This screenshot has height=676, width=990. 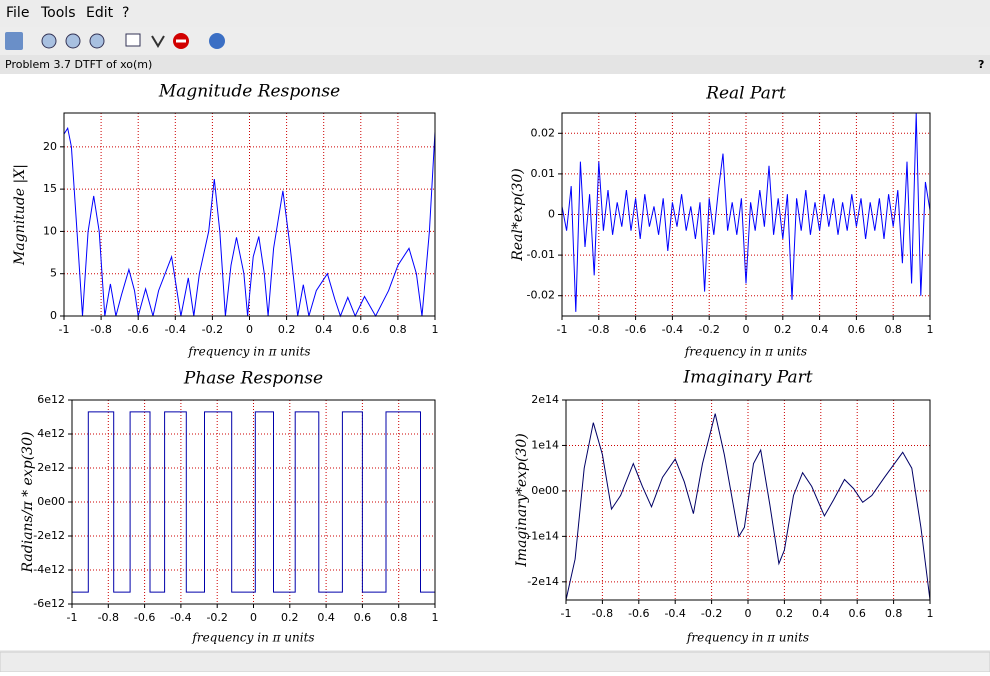 What do you see at coordinates (217, 41) in the screenshot?
I see `tool-help` at bounding box center [217, 41].